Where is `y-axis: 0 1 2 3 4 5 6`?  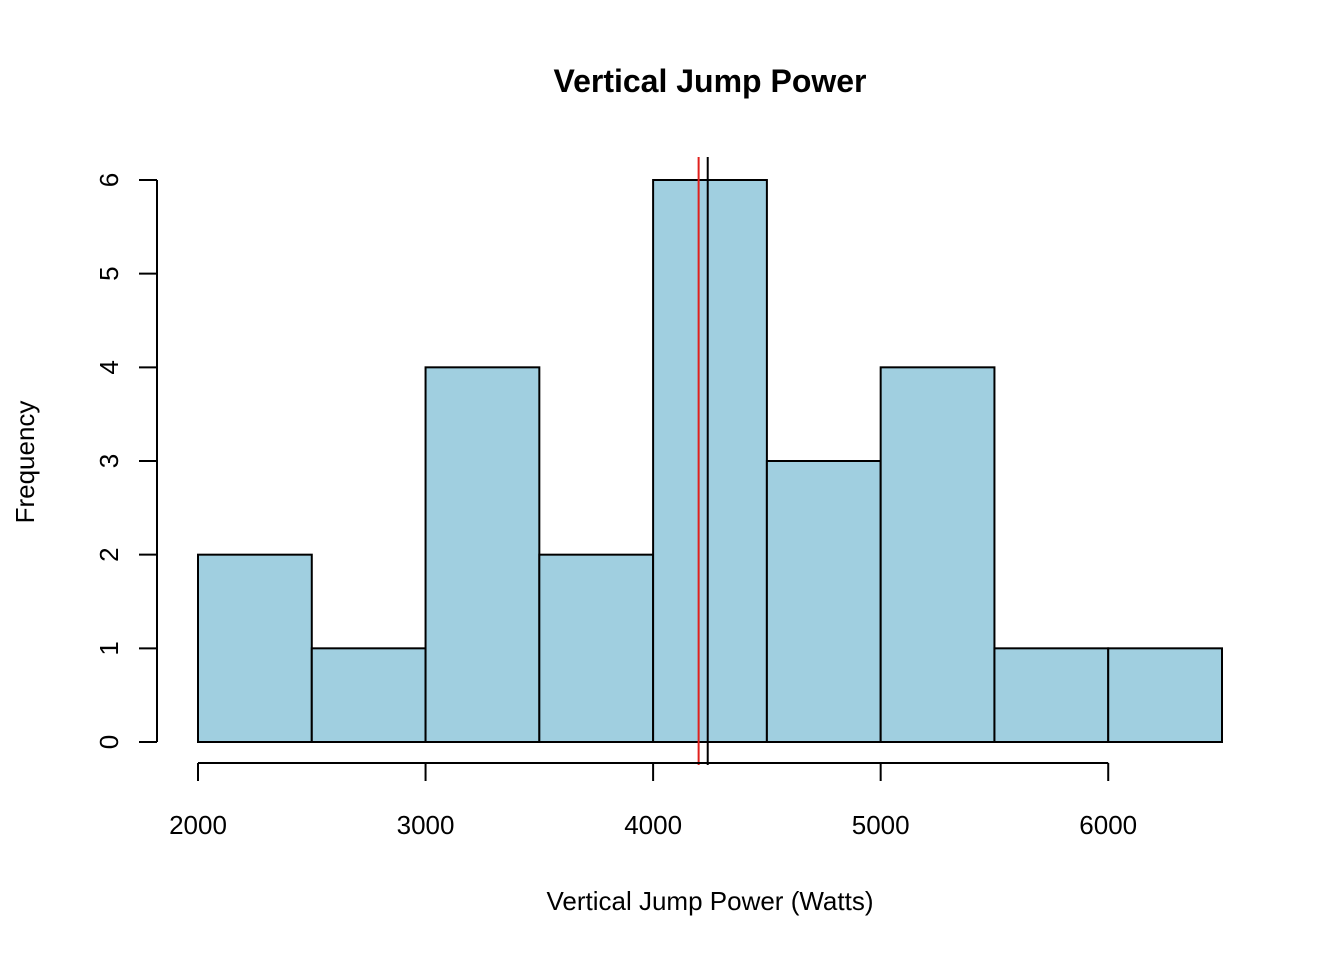
y-axis: 0 1 2 3 4 5 6 is located at coordinates (126, 461).